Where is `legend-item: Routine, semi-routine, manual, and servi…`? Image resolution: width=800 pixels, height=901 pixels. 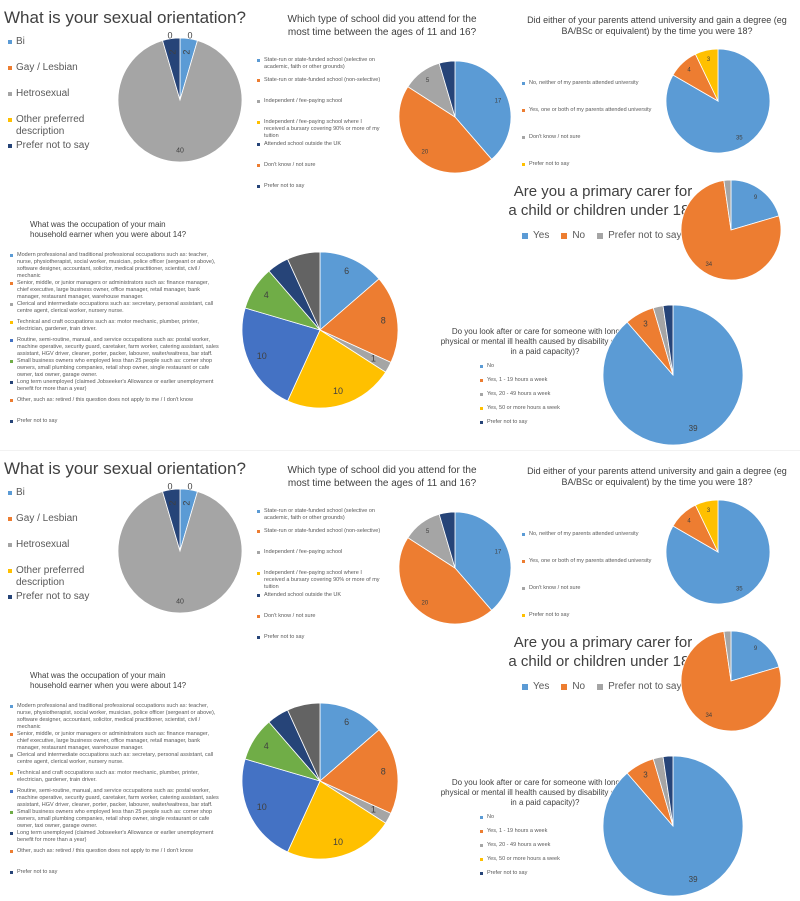
legend-item: Routine, semi-routine, manual, and servi… is located at coordinates (116, 798).